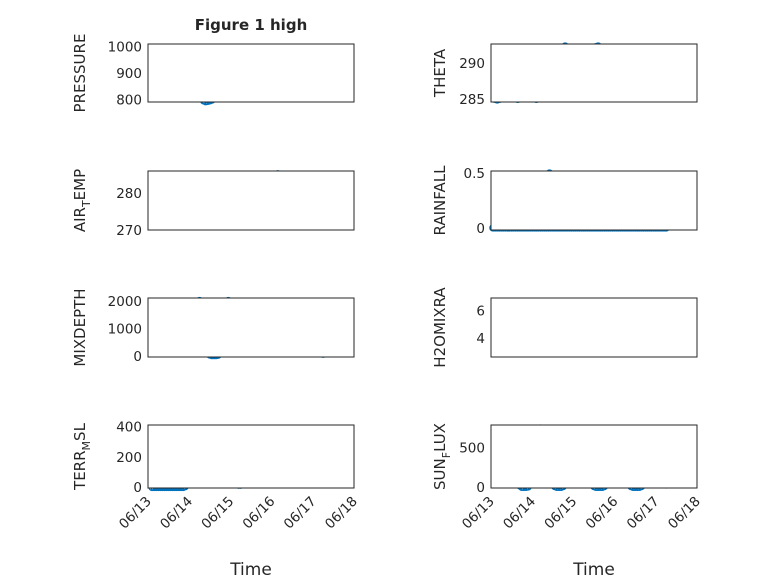  What do you see at coordinates (129, 74) in the screenshot?
I see `y-tick-label: 900` at bounding box center [129, 74].